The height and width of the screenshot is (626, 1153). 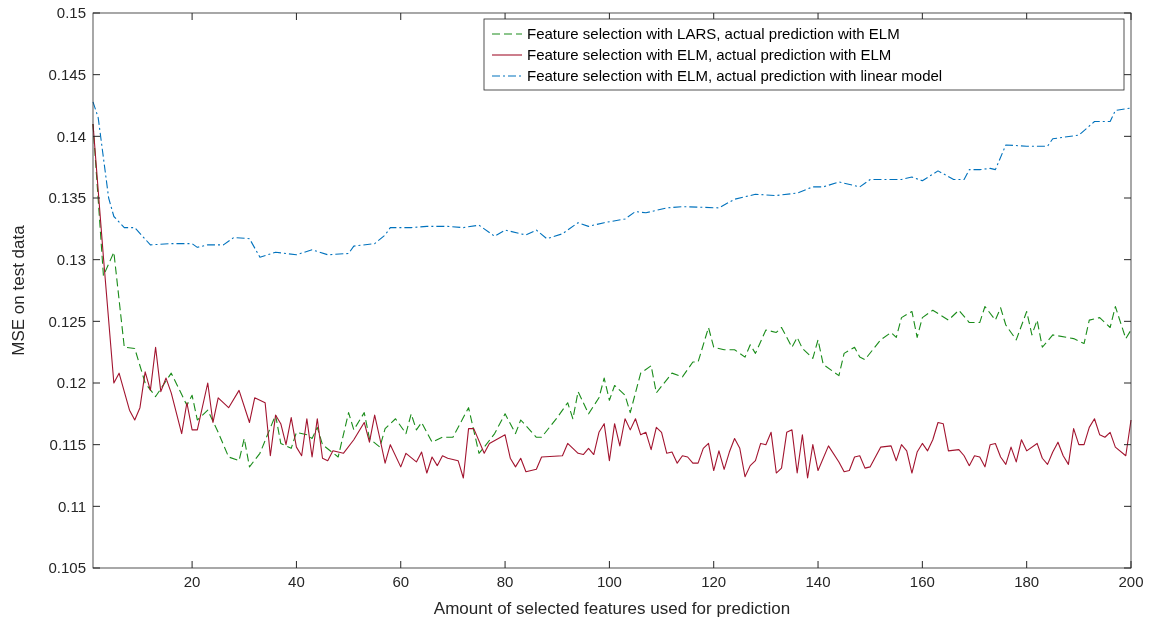 What do you see at coordinates (1027, 581) in the screenshot?
I see `x-tick-label: 180` at bounding box center [1027, 581].